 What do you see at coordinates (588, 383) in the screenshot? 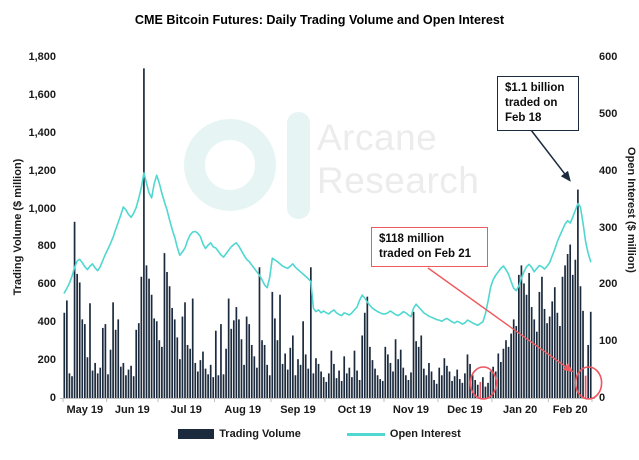
I see `highlight-ellipse` at bounding box center [588, 383].